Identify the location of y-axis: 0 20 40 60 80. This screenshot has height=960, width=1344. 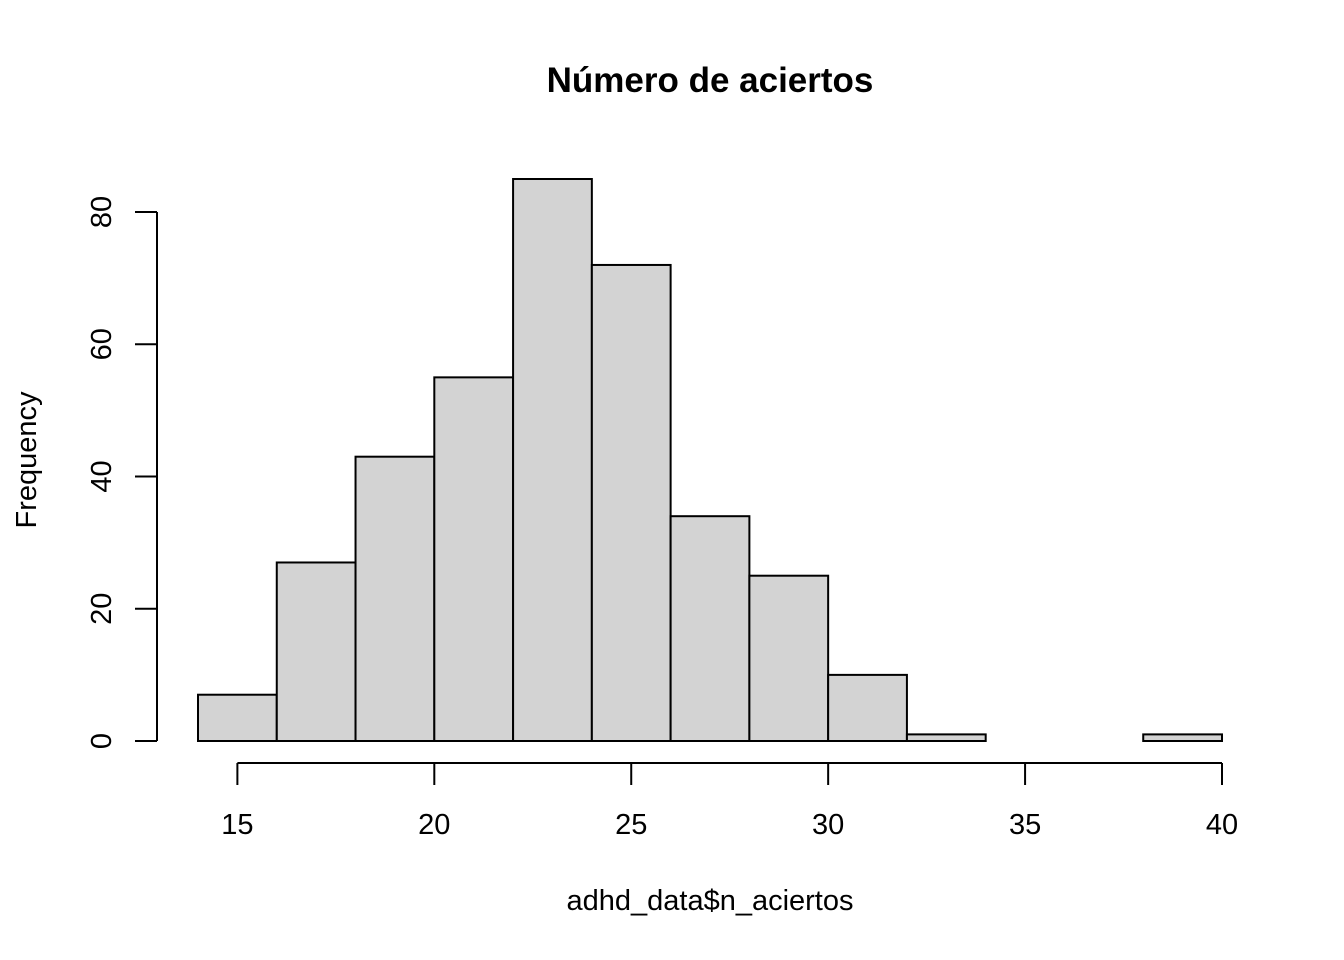
(122, 472).